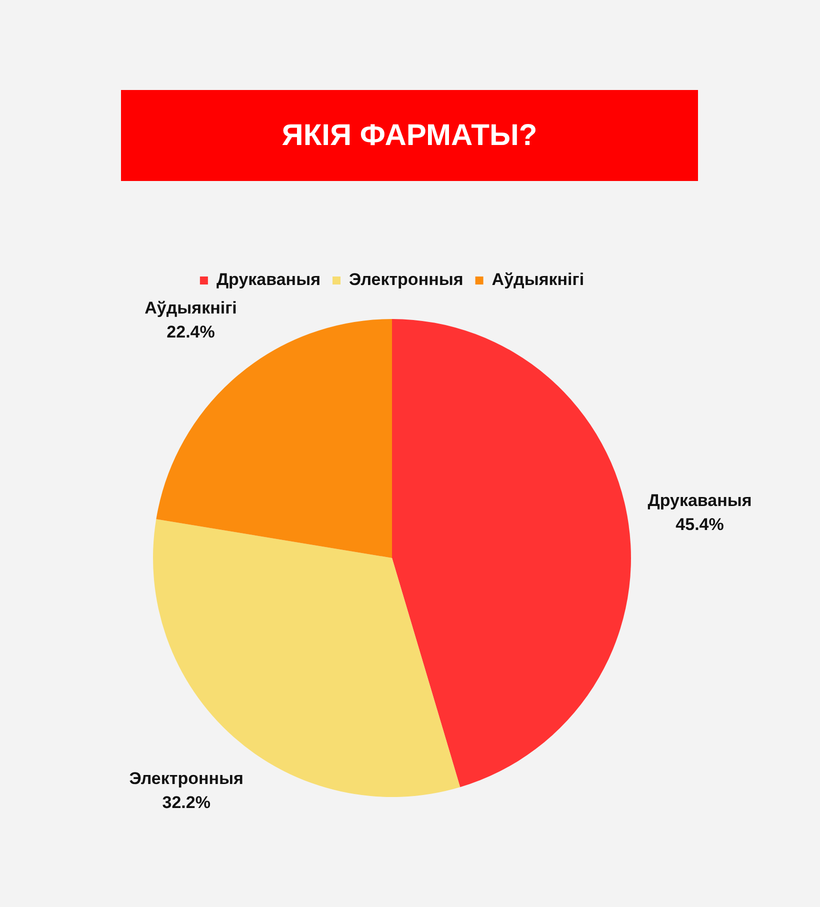 The image size is (820, 907). What do you see at coordinates (538, 280) in the screenshot?
I see `legend-label: Аўдыякнігі` at bounding box center [538, 280].